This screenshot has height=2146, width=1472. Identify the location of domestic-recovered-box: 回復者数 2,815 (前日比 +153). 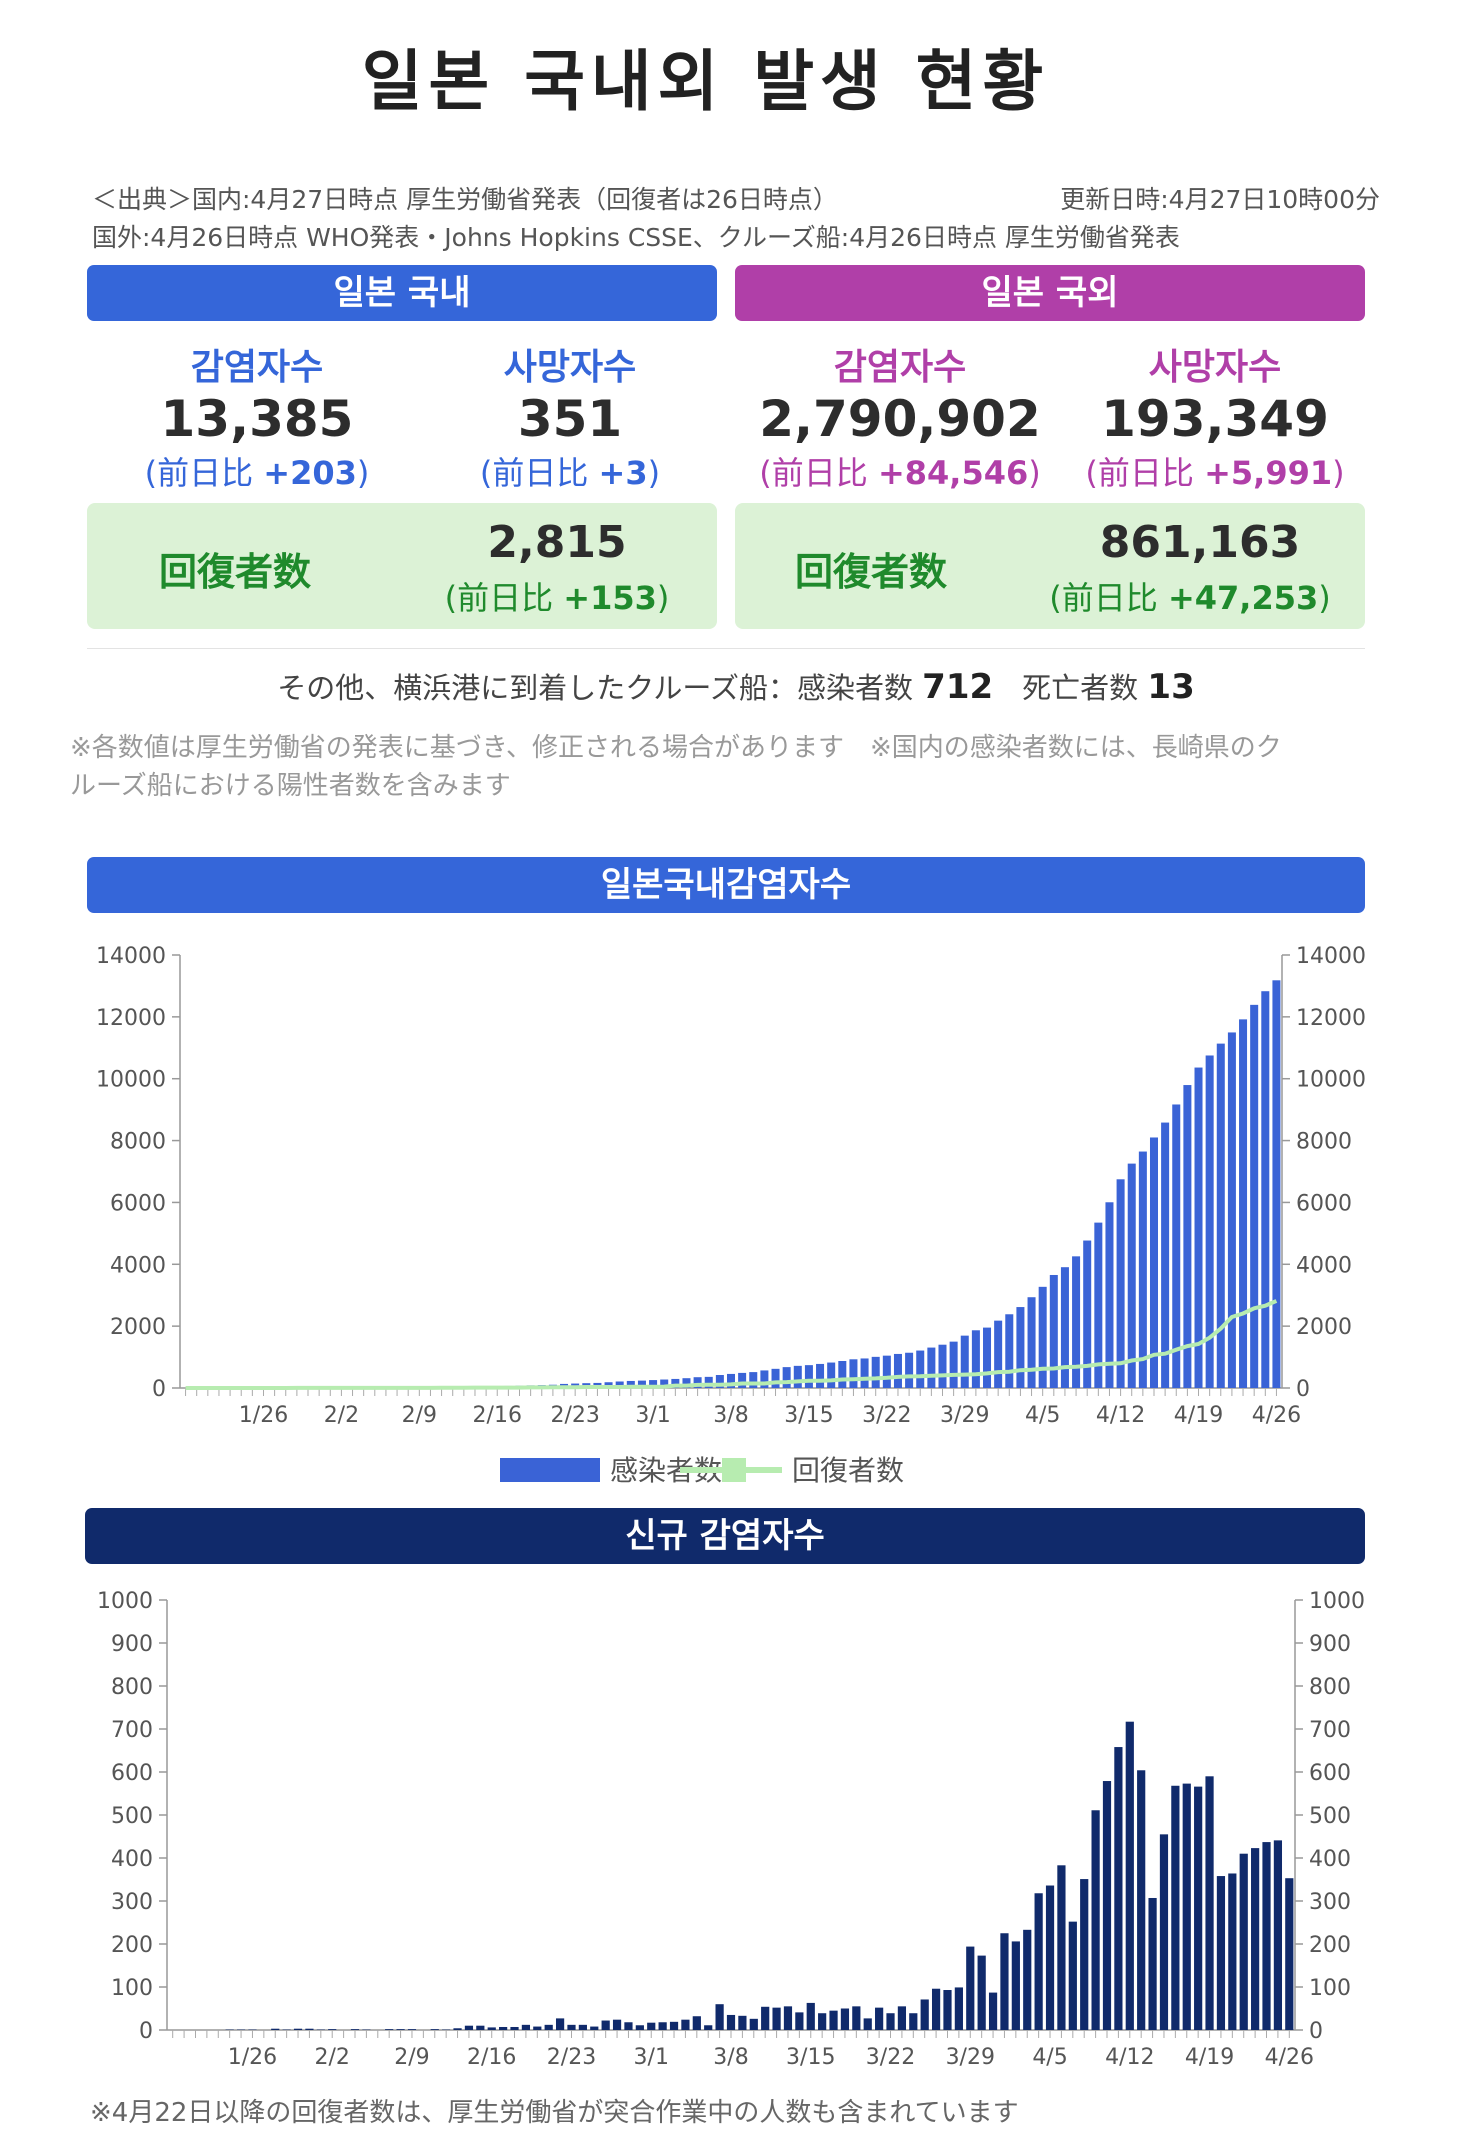
(402, 566).